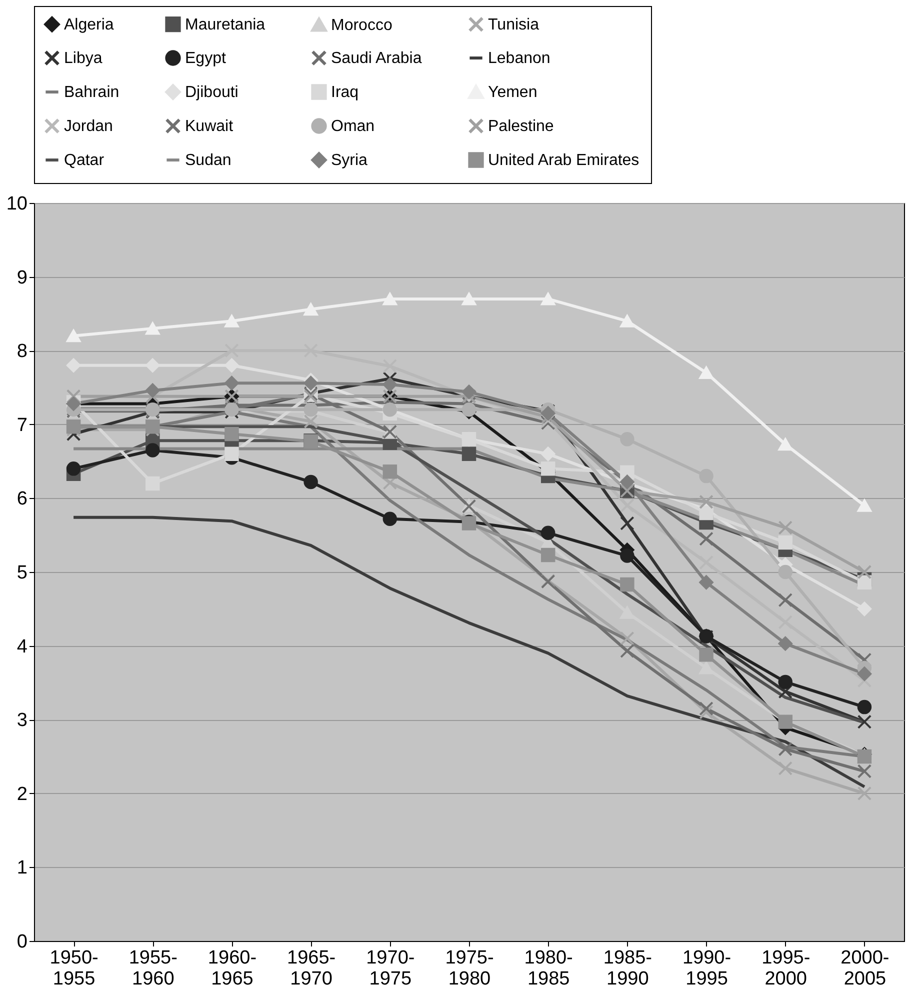 This screenshot has width=924, height=993. I want to click on y-tick-label: 7, so click(22, 425).